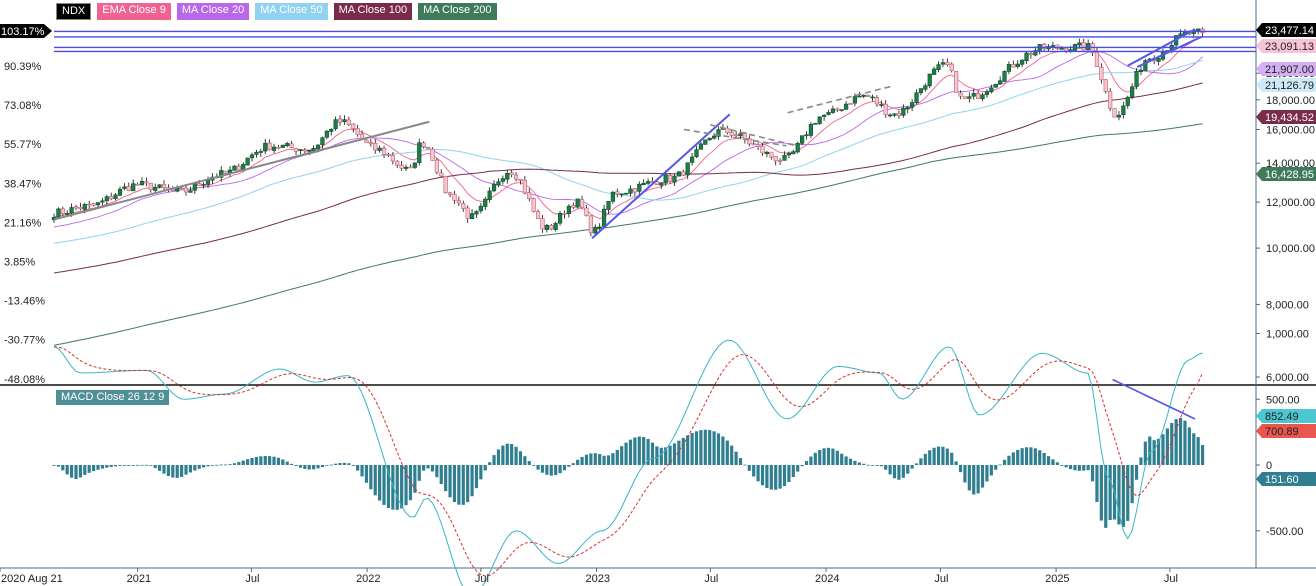  What do you see at coordinates (1282, 417) in the screenshot?
I see `badge-text: 852.49` at bounding box center [1282, 417].